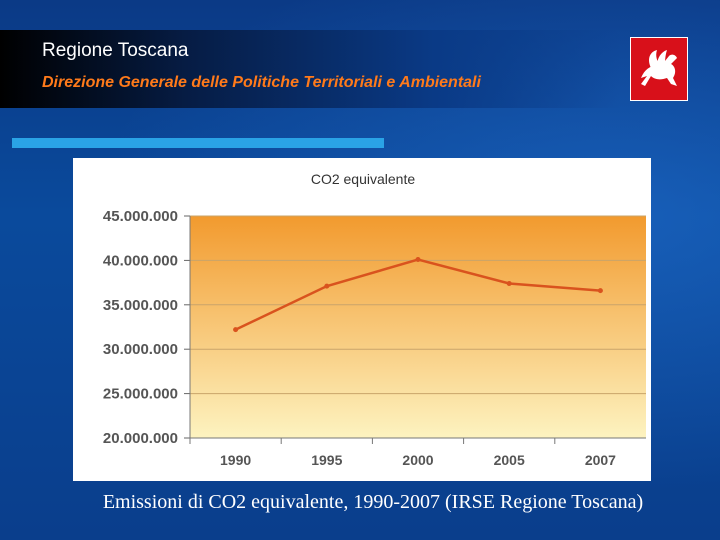 Image resolution: width=720 pixels, height=540 pixels. What do you see at coordinates (326, 460) in the screenshot?
I see `x-tick-label: 1995` at bounding box center [326, 460].